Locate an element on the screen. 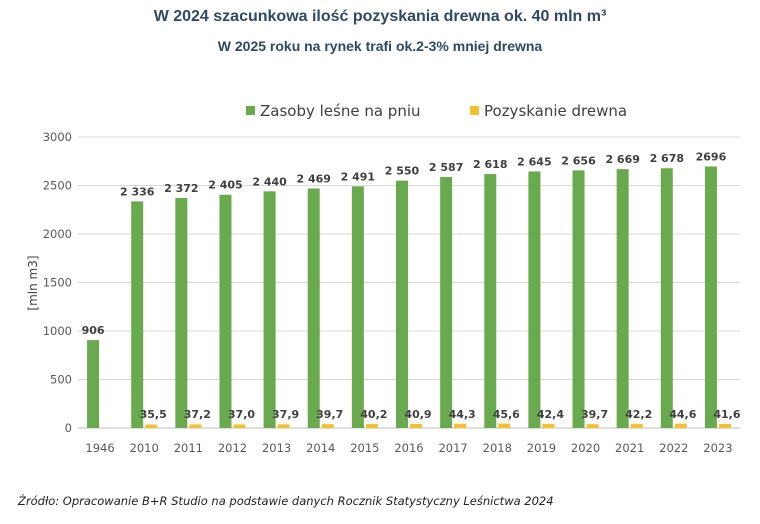 The image size is (760, 524). data-label-stock: 2696 is located at coordinates (711, 156).